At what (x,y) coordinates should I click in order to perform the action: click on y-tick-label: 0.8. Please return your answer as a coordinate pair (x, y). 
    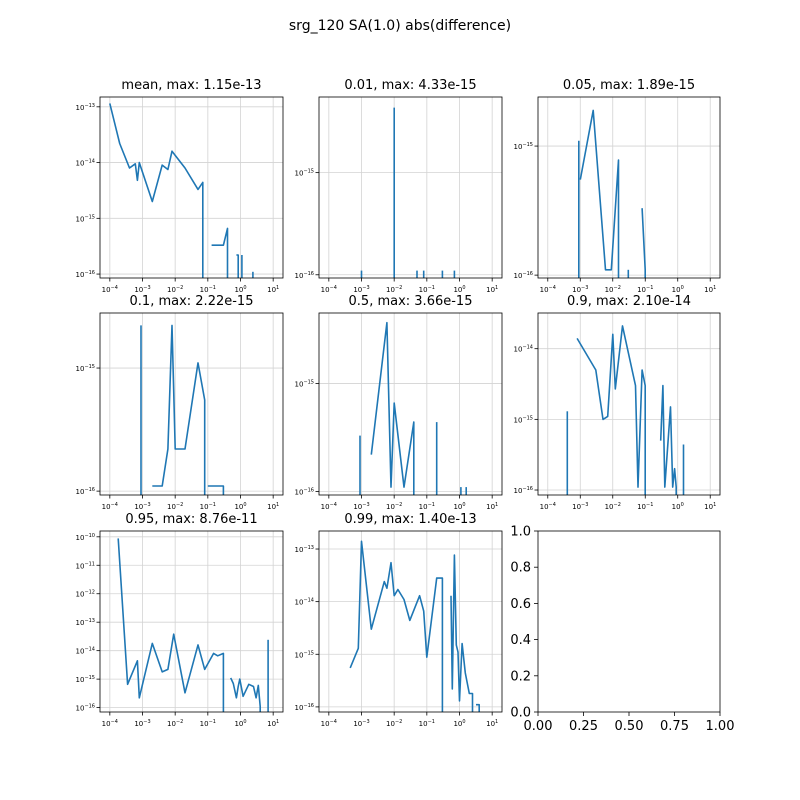
    Looking at the image, I should click on (520, 568).